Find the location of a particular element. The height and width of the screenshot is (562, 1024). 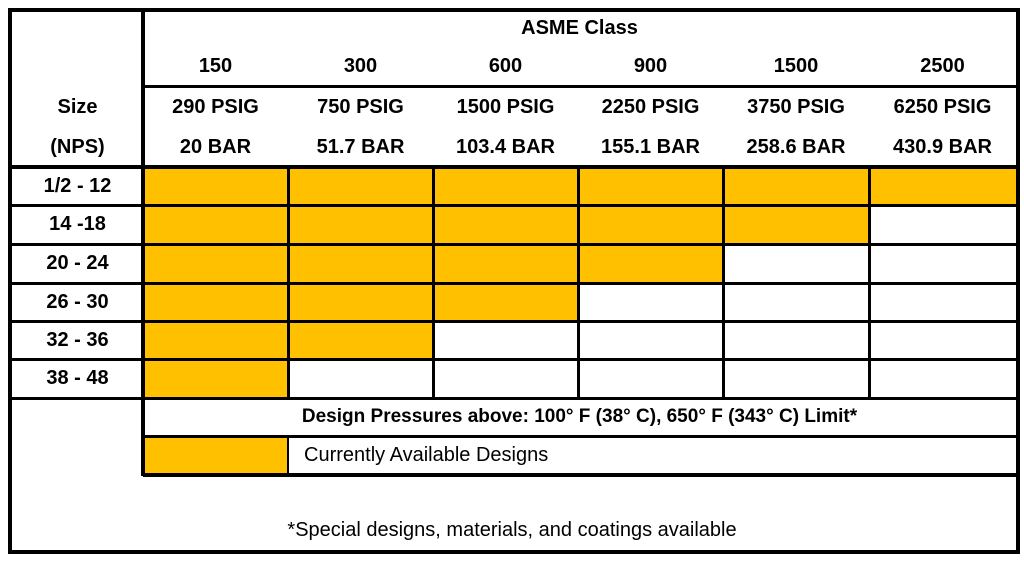

size-header-label: Size is located at coordinates (77, 106).